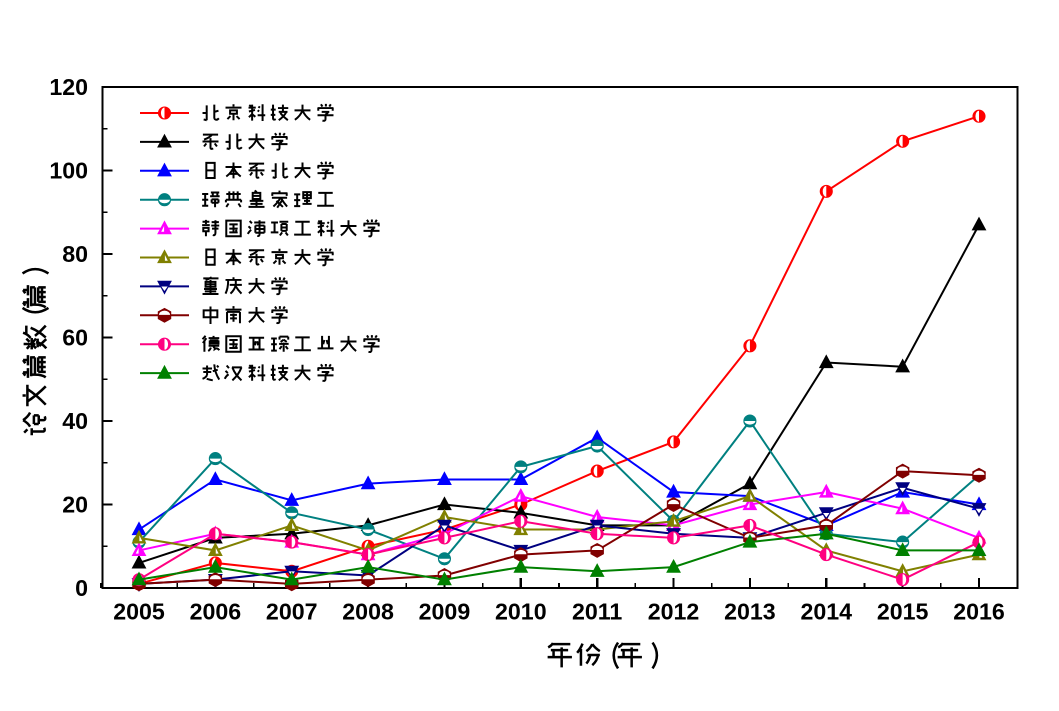  Describe the element at coordinates (75, 505) in the screenshot. I see `svg-text: 20` at that location.